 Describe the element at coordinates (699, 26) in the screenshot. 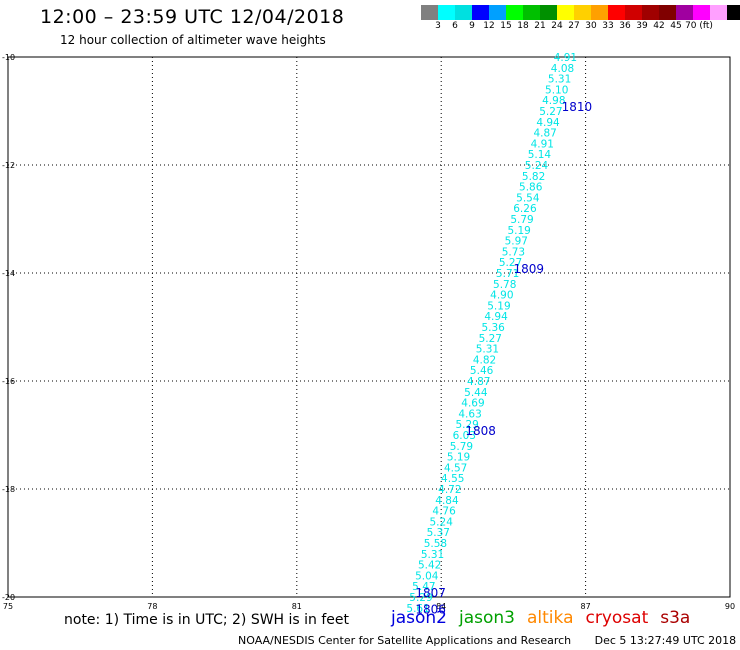

I see `color-scale-label: 70 (ft)` at that location.